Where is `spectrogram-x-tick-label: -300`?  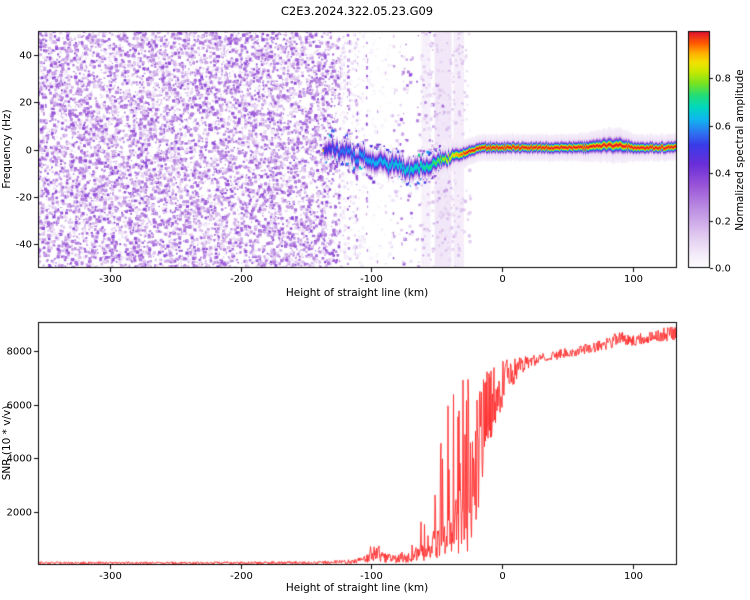
spectrogram-x-tick-label: -300 is located at coordinates (110, 279).